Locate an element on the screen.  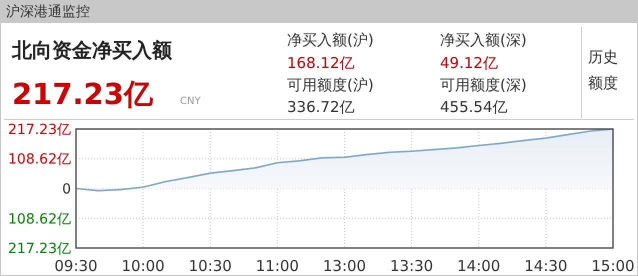
x-tick-label: 09:30 is located at coordinates (76, 266).